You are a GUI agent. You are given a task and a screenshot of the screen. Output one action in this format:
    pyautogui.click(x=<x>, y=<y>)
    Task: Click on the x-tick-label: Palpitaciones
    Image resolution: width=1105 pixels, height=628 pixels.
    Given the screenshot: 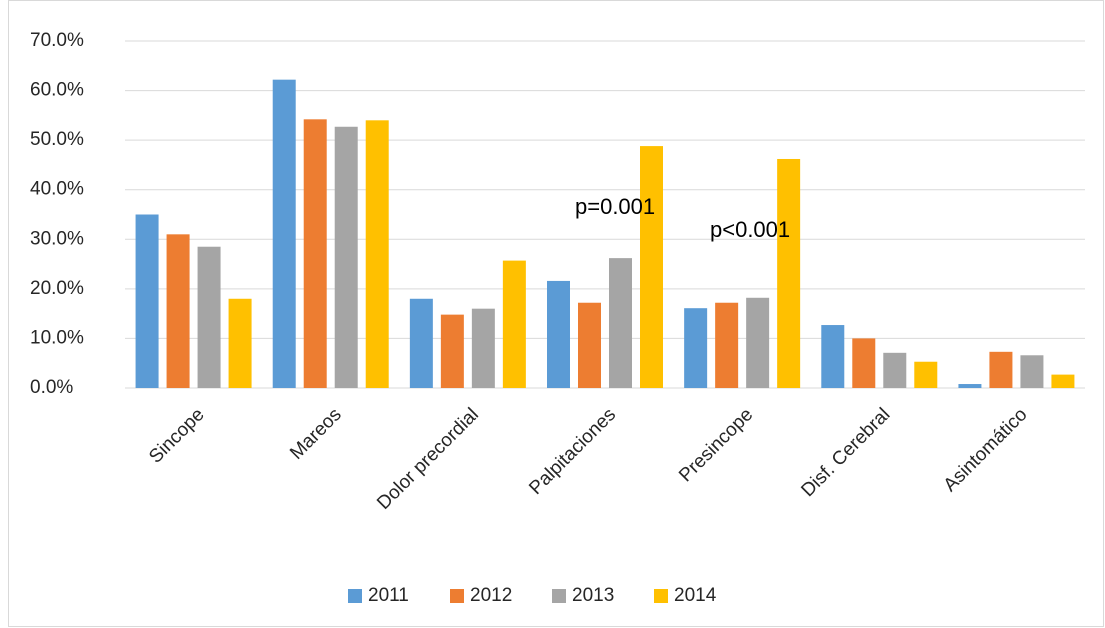 What is the action you would take?
    pyautogui.click(x=572, y=451)
    